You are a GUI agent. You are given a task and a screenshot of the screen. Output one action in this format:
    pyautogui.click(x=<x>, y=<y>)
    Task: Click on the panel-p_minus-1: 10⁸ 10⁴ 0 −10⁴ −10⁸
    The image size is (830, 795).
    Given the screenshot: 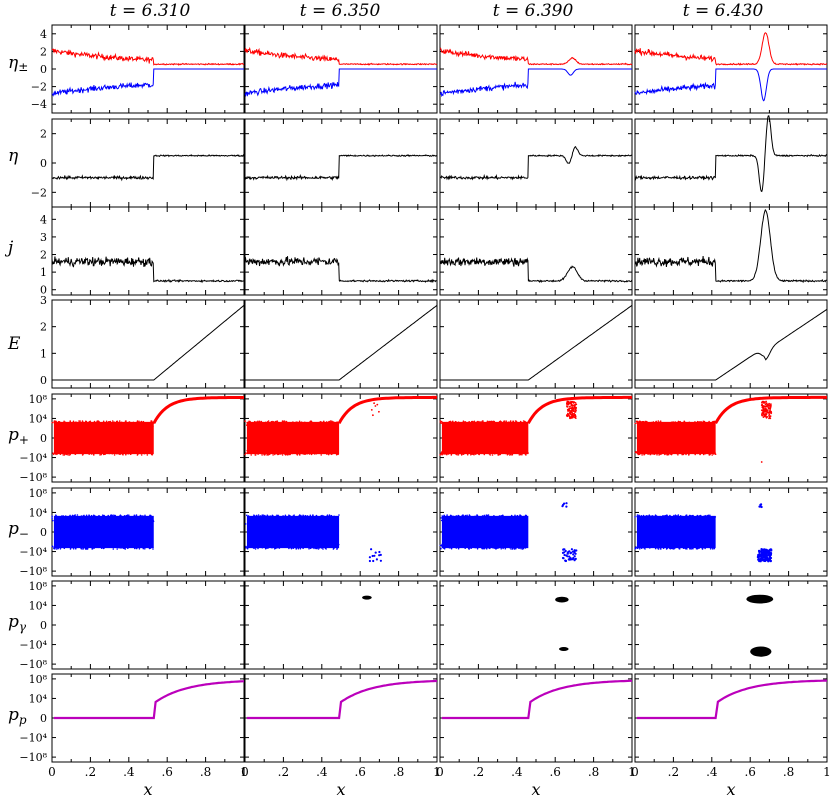 What is the action you would take?
    pyautogui.click(x=132, y=532)
    